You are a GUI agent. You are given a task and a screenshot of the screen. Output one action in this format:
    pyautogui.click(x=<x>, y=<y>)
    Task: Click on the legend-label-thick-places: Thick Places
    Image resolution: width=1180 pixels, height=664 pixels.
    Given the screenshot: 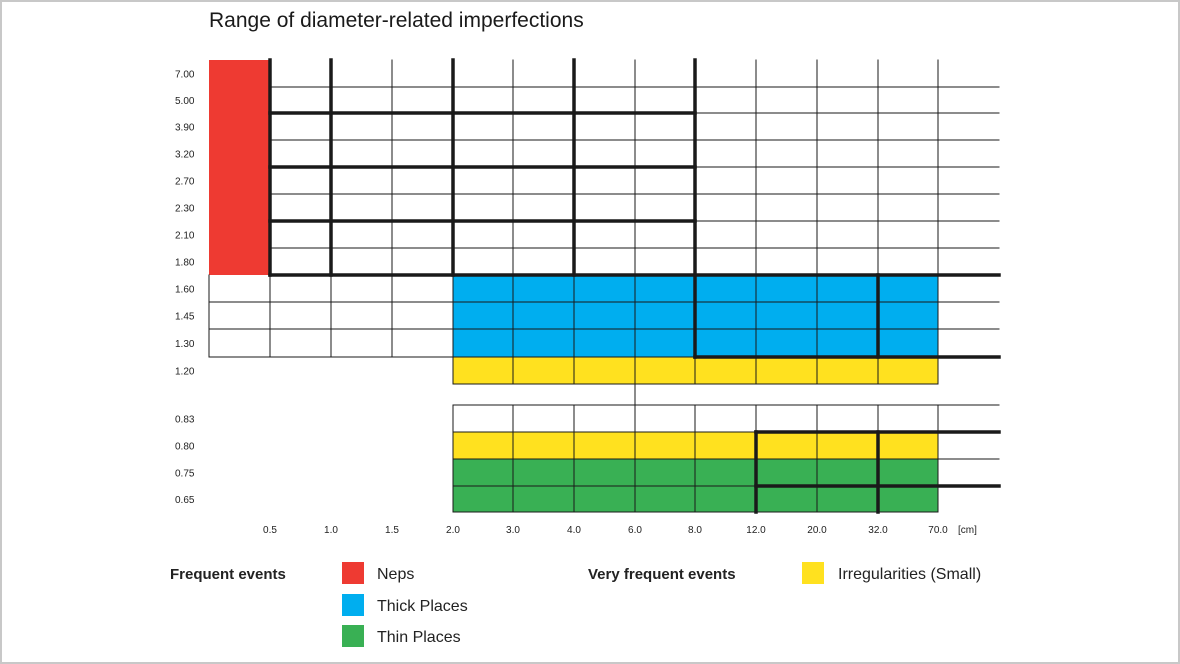 What is the action you would take?
    pyautogui.click(x=422, y=606)
    